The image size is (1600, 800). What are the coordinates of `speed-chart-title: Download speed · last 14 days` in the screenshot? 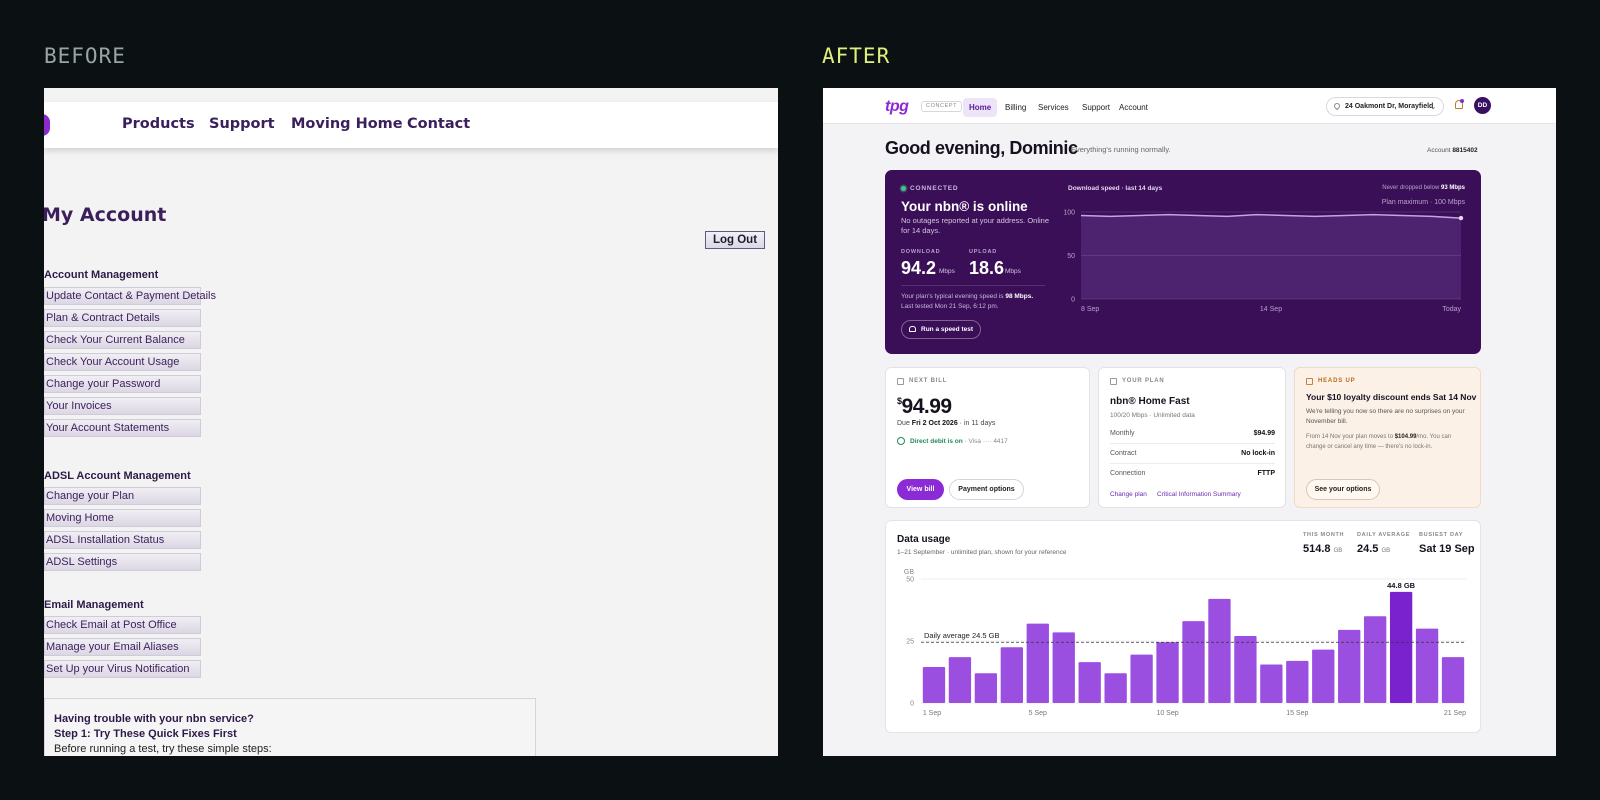 It's located at (1115, 188).